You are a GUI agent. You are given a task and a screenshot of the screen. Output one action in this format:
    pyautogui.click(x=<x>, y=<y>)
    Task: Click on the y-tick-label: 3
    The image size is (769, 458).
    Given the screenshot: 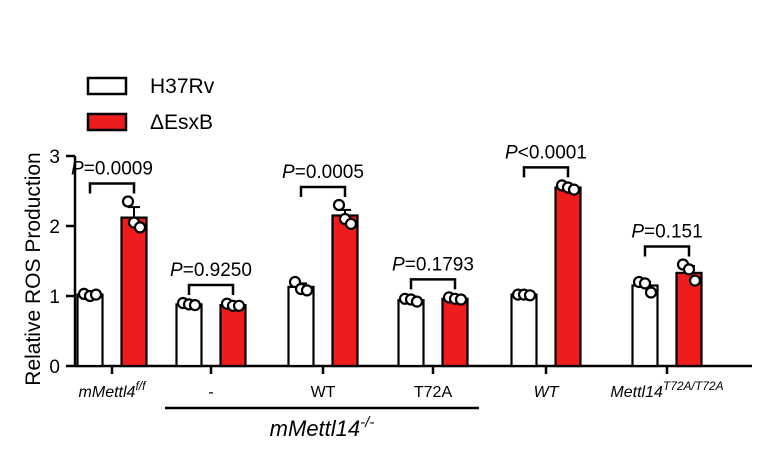 What is the action you would take?
    pyautogui.click(x=54, y=157)
    